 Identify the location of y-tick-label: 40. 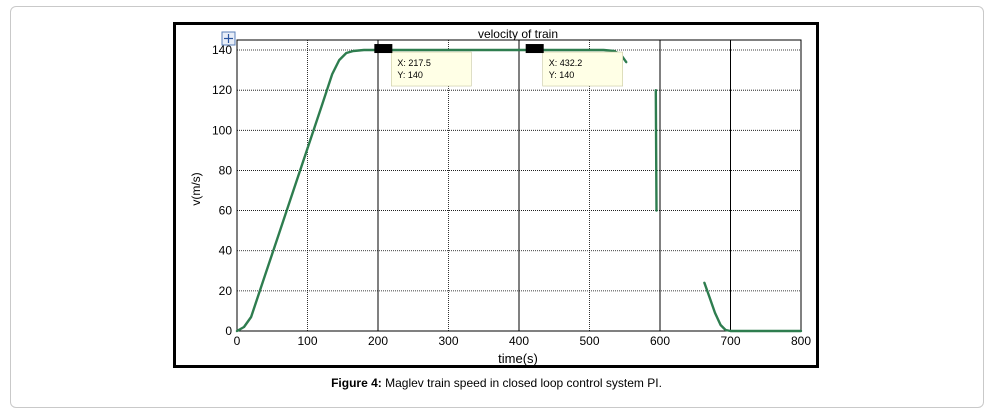
(226, 251).